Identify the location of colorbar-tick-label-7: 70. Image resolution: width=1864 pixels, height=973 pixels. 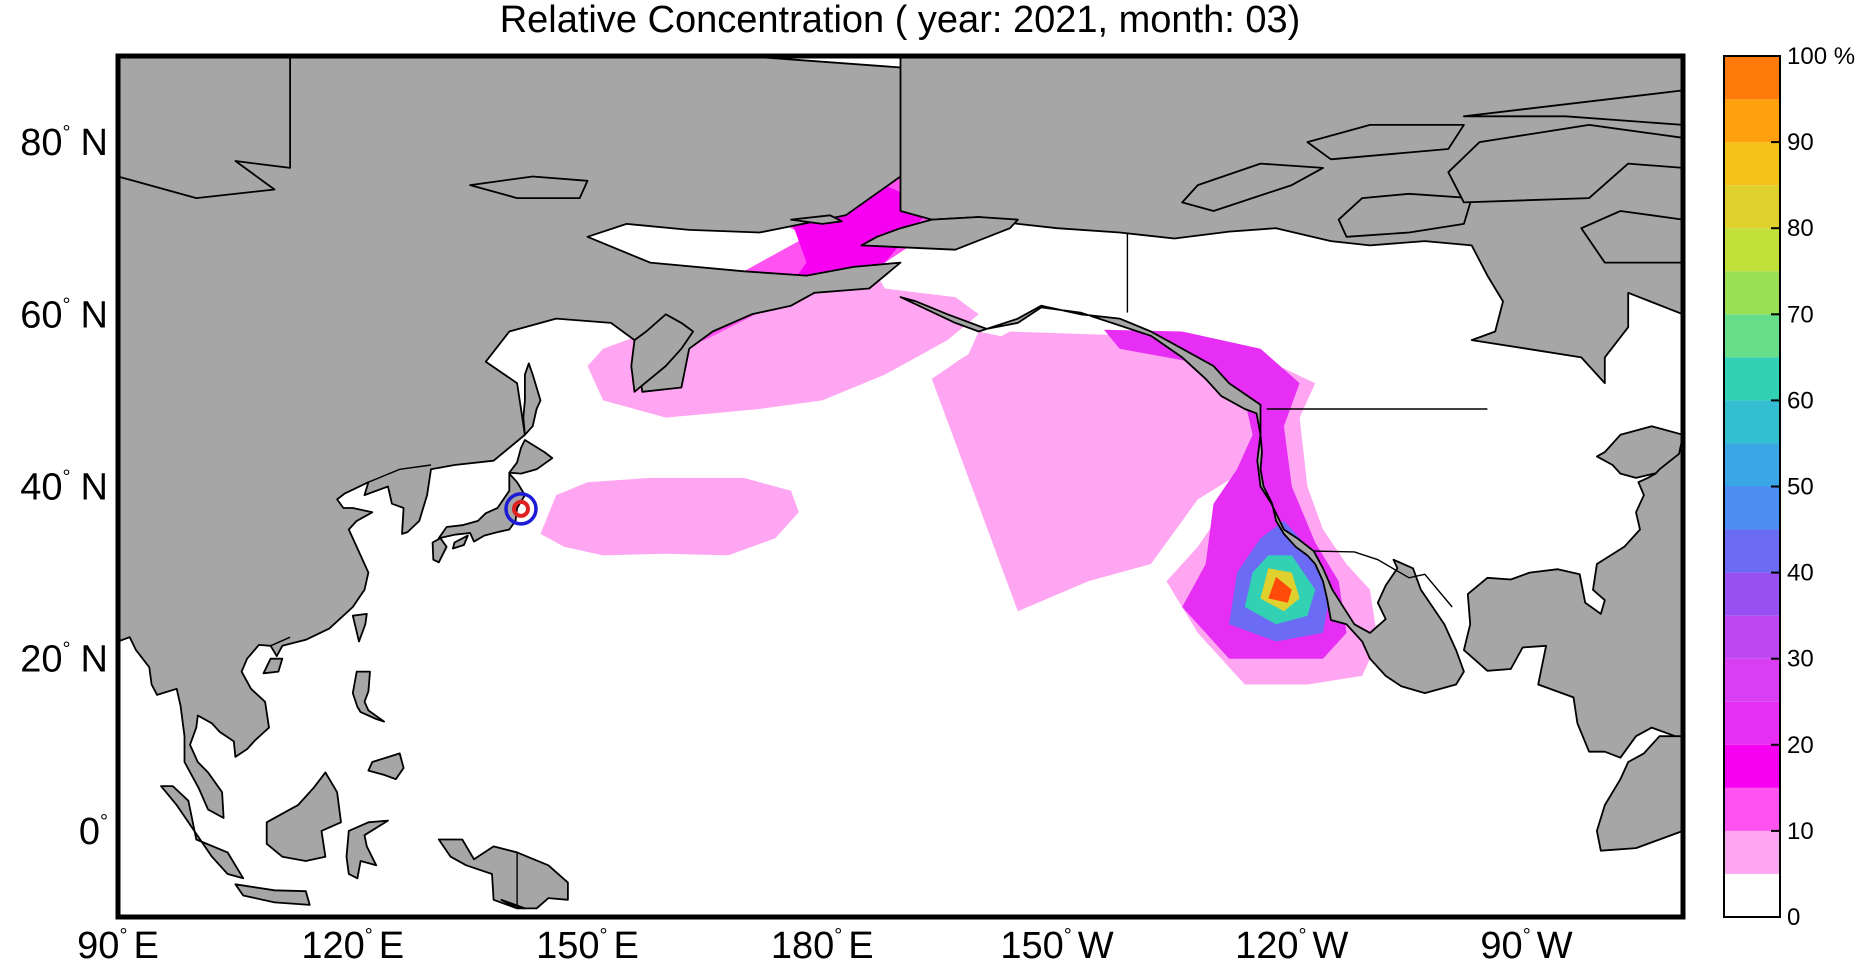
(1800, 314).